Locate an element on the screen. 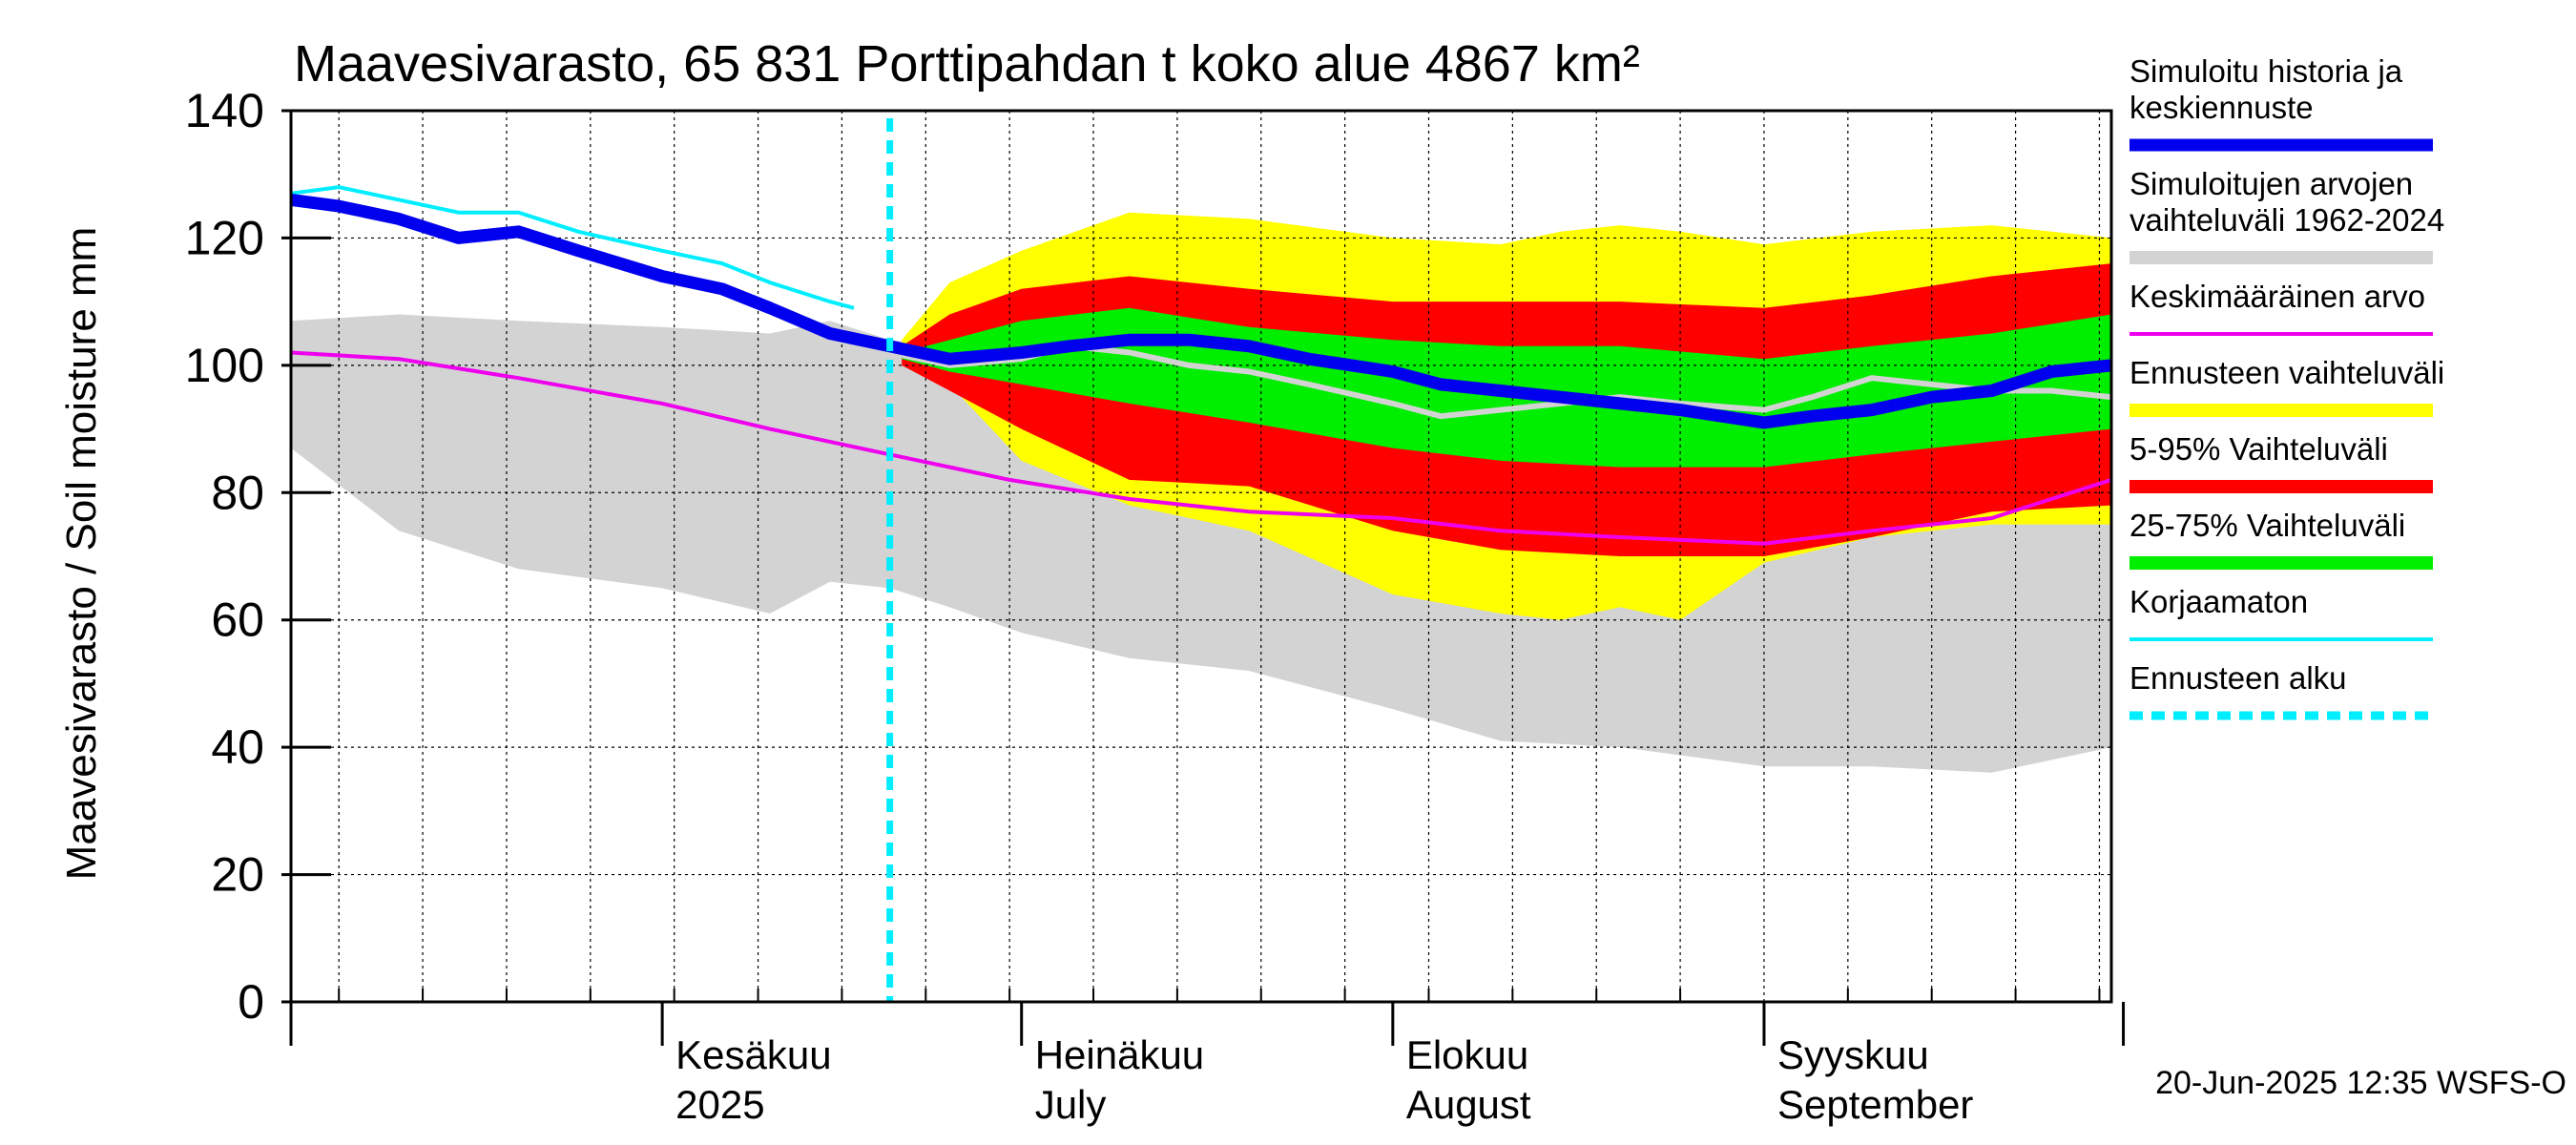 Image resolution: width=2576 pixels, height=1145 pixels. x-tick-label: Syyskuu is located at coordinates (1853, 1055).